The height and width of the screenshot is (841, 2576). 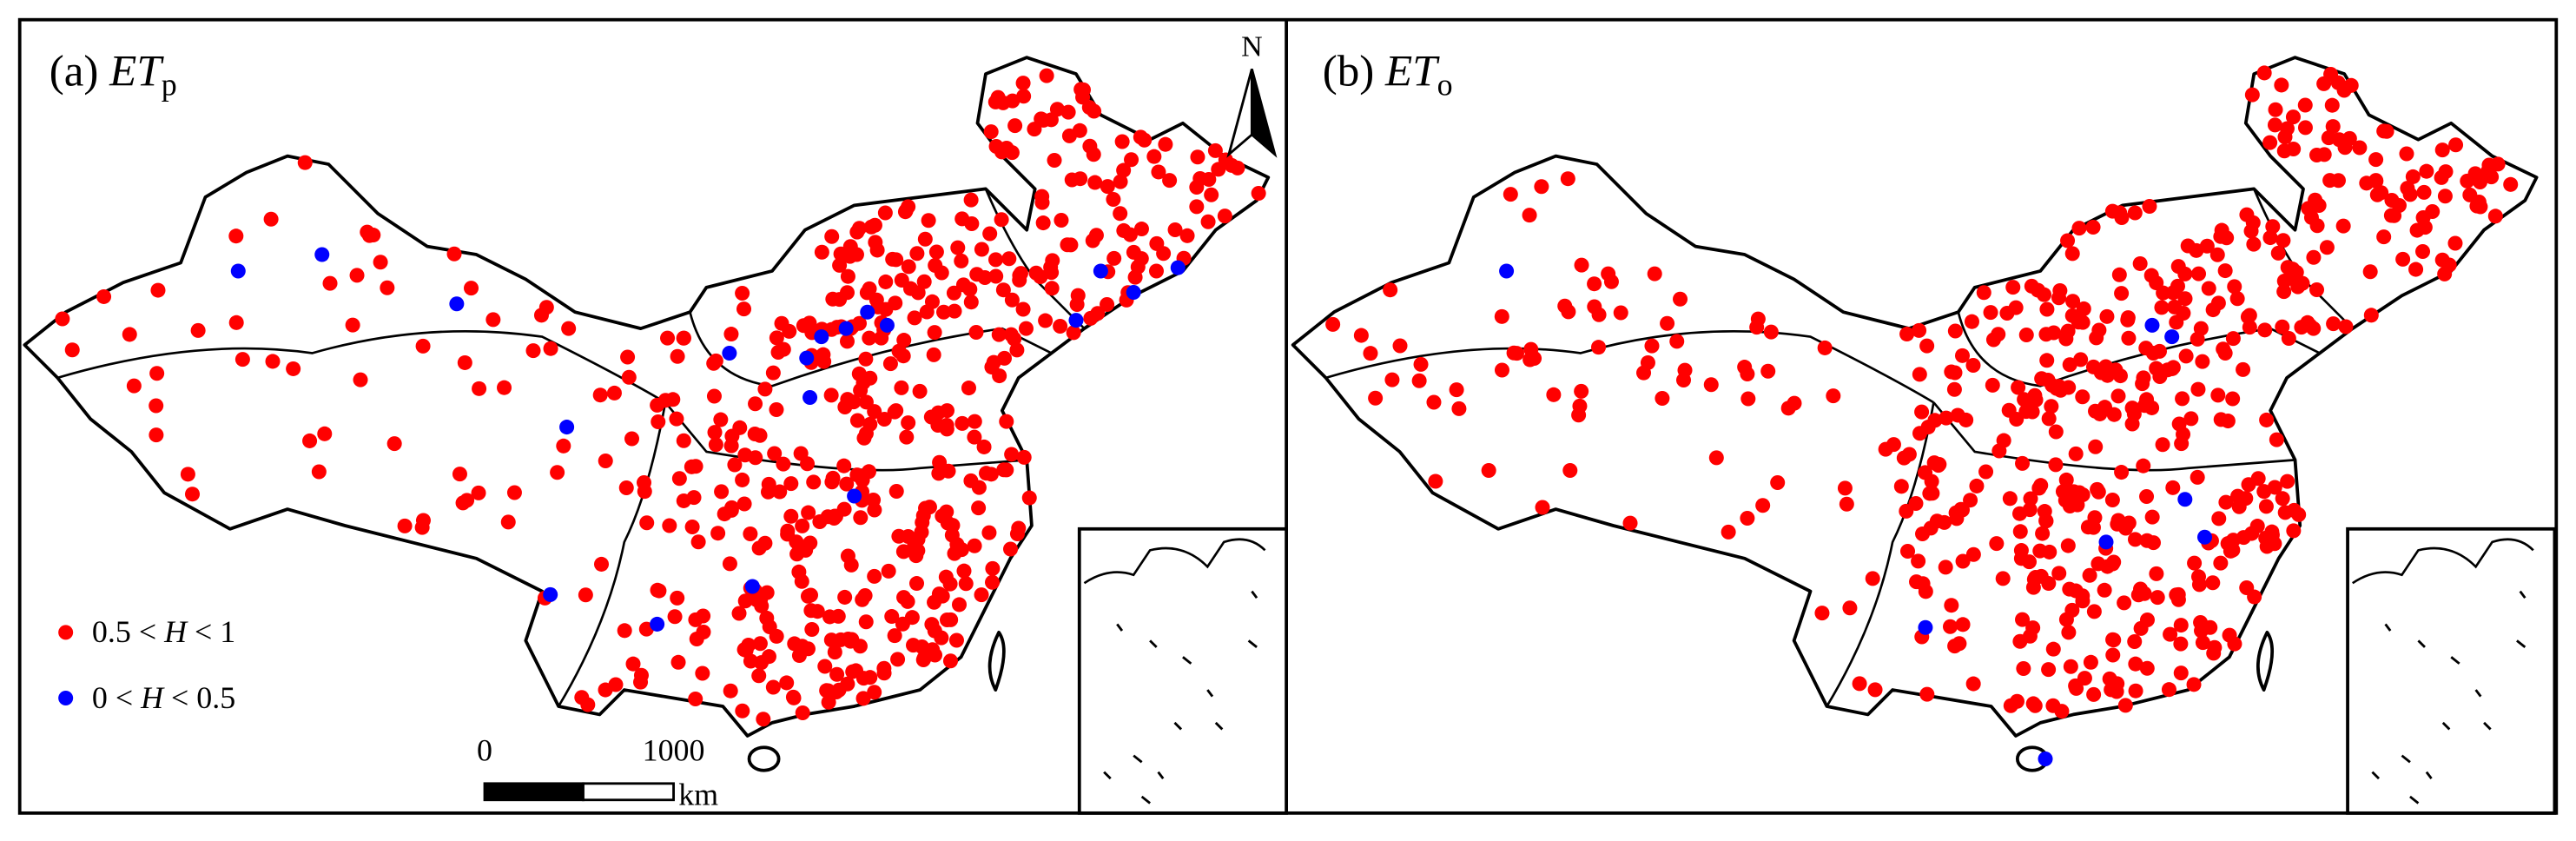 I want to click on legend-prefix: 0.5 <, so click(x=128, y=631).